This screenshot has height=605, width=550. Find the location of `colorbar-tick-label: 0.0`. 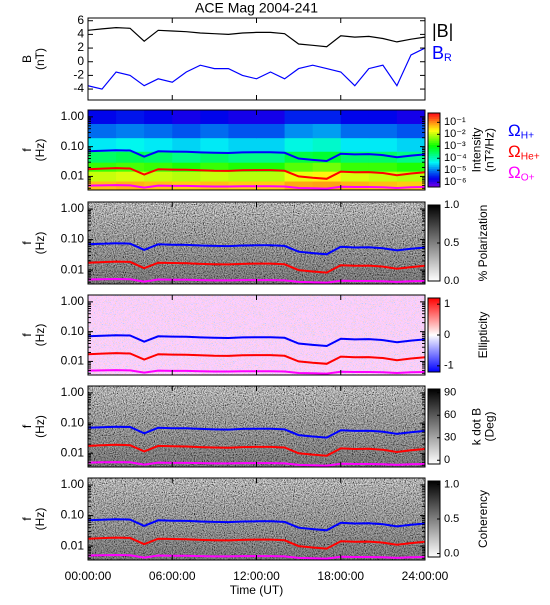

colorbar-tick-label: 0.0 is located at coordinates (451, 553).